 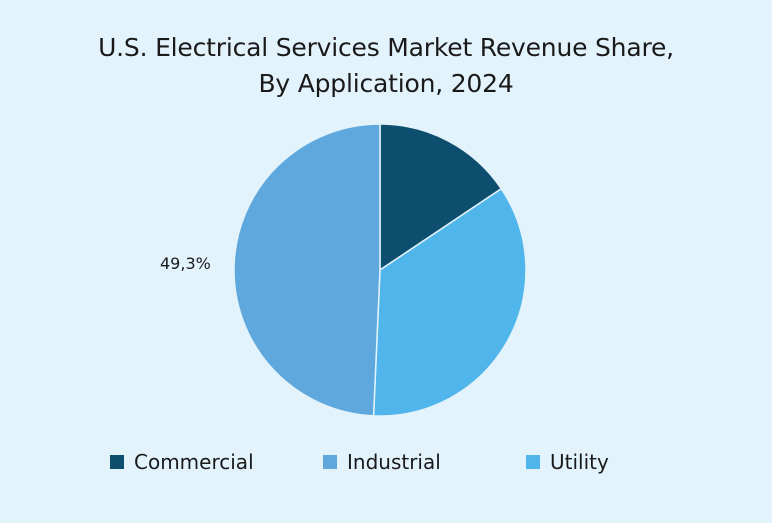 What do you see at coordinates (579, 462) in the screenshot?
I see `legend-label-utility: Utility` at bounding box center [579, 462].